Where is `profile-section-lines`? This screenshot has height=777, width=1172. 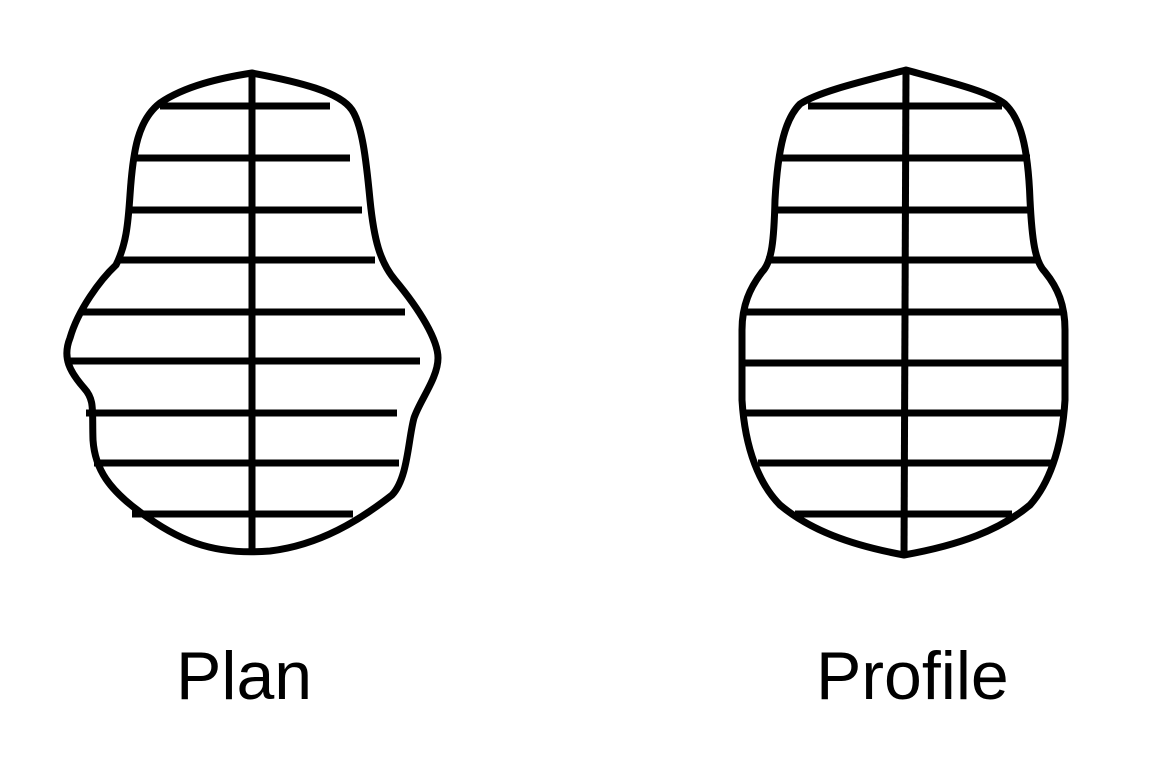
profile-section-lines is located at coordinates (903, 310).